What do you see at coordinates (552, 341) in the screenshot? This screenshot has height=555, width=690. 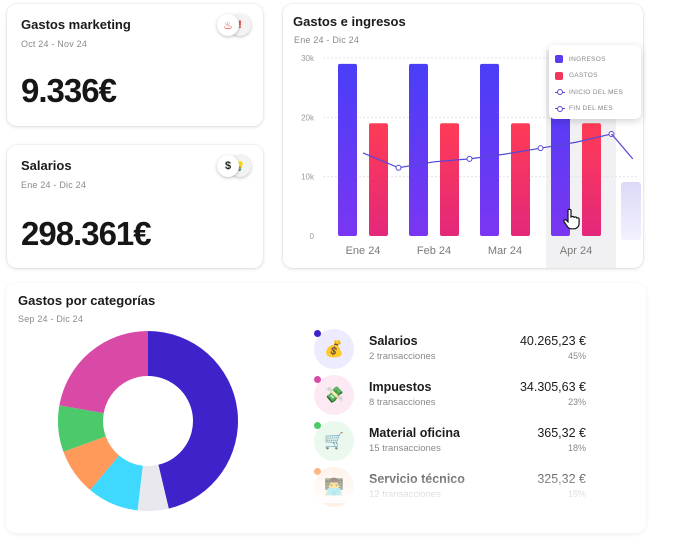 I see `category-amount: 40.265,23 €` at bounding box center [552, 341].